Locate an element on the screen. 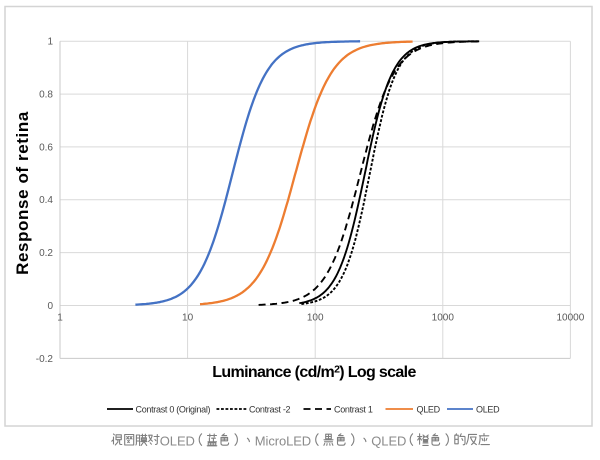 The height and width of the screenshot is (460, 600). svg-text: Contrast 0 (Original) is located at coordinates (173, 410).